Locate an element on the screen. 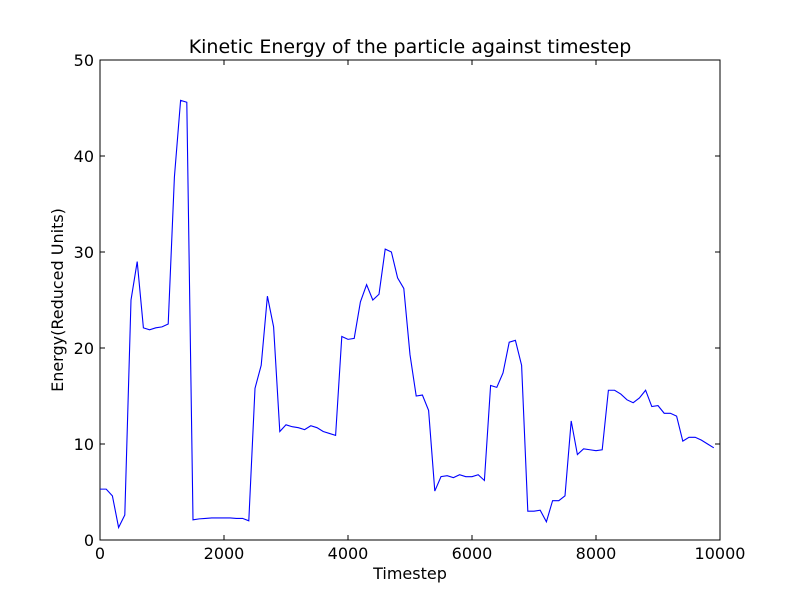 Image resolution: width=800 pixels, height=600 pixels. y-tick-label: 50 is located at coordinates (84, 60).